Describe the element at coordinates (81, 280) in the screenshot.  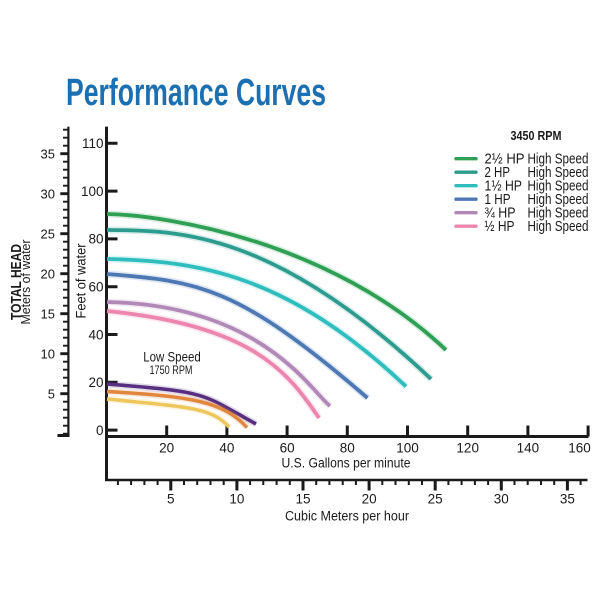
I see `svg-text: Feet of water` at that location.